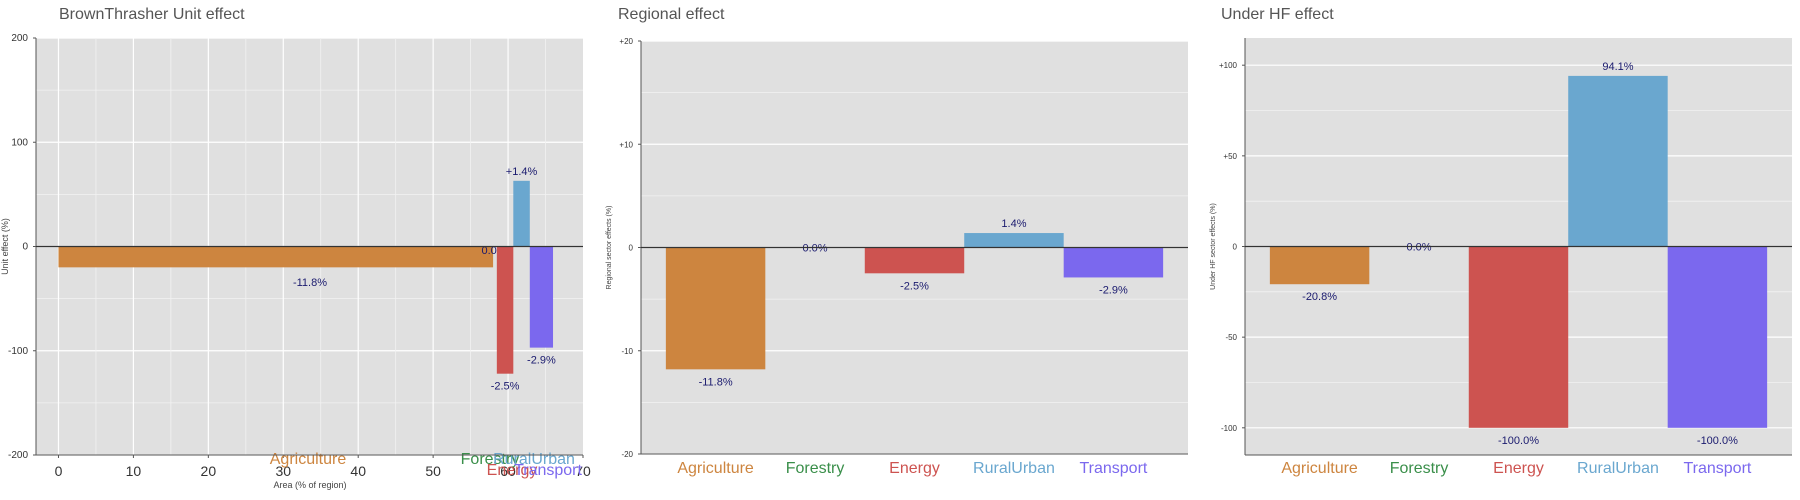 Image resolution: width=1800 pixels, height=500 pixels. What do you see at coordinates (152, 14) in the screenshot?
I see `chart-title: BrownThrasher Unit effect` at bounding box center [152, 14].